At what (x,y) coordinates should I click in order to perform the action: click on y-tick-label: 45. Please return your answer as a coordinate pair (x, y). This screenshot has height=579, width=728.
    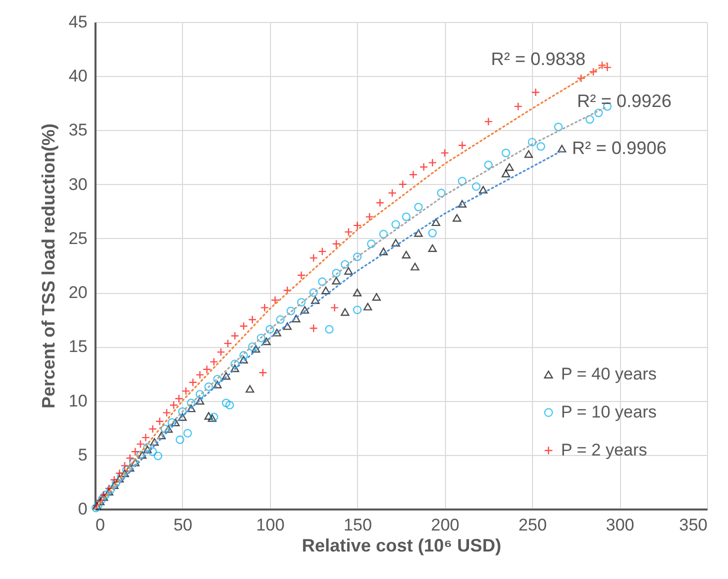
    Looking at the image, I should click on (78, 22).